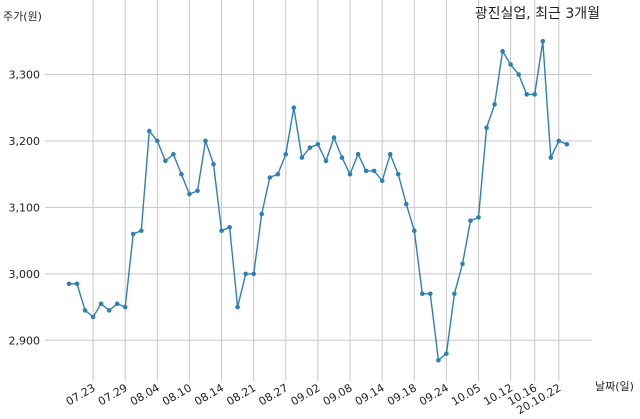  What do you see at coordinates (25, 340) in the screenshot?
I see `y-tick-label: 2,900` at bounding box center [25, 340].